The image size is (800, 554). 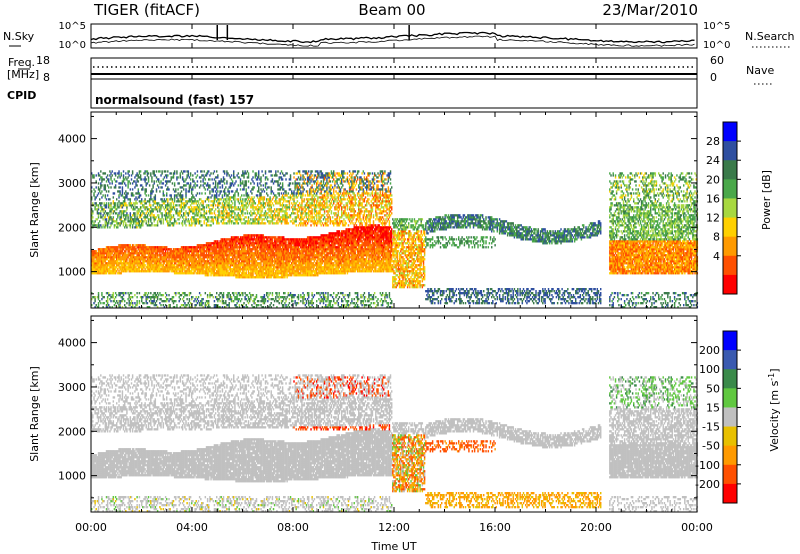 What do you see at coordinates (146, 10) in the screenshot?
I see `station-title: TIGER (fitACF)` at bounding box center [146, 10].